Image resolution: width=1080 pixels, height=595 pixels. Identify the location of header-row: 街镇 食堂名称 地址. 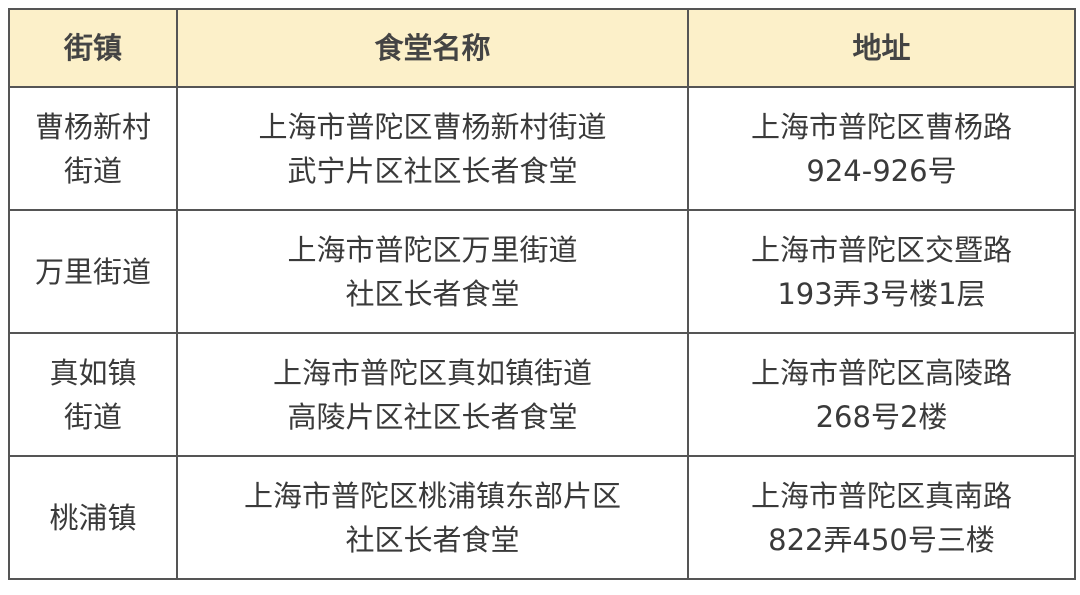
(542, 48).